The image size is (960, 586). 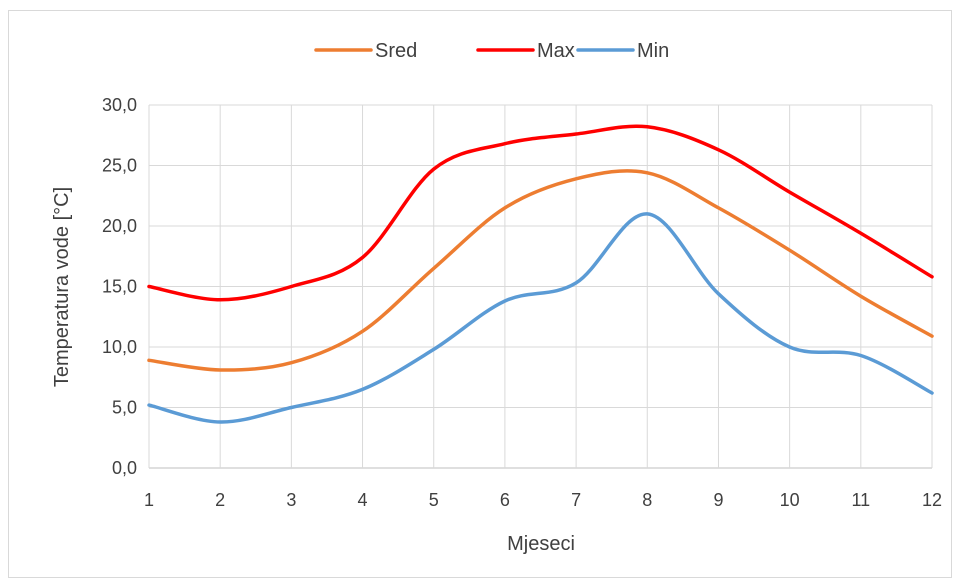 I want to click on legend: Sred Max Min, so click(x=491, y=51).